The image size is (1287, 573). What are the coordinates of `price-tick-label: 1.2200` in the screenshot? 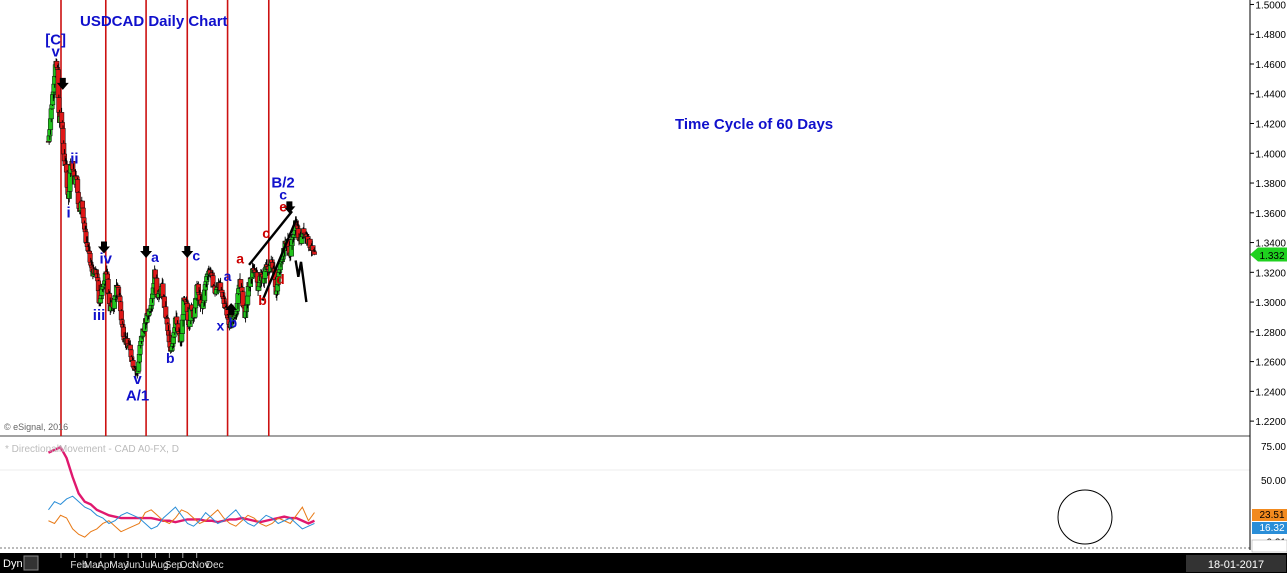 It's located at (1270, 422).